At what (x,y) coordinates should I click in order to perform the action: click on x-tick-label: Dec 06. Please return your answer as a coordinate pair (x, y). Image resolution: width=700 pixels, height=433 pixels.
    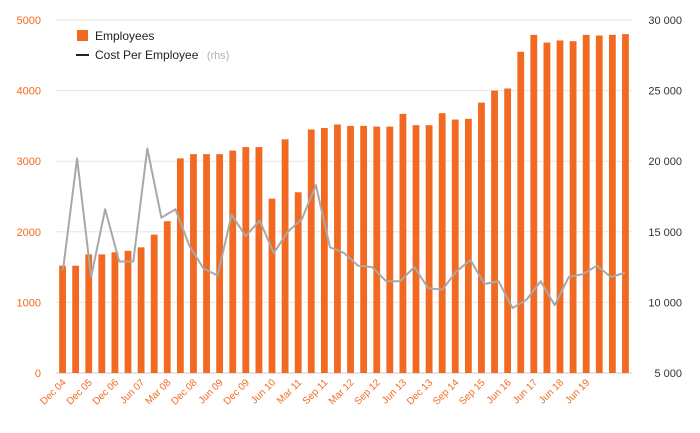
    Looking at the image, I should click on (106, 392).